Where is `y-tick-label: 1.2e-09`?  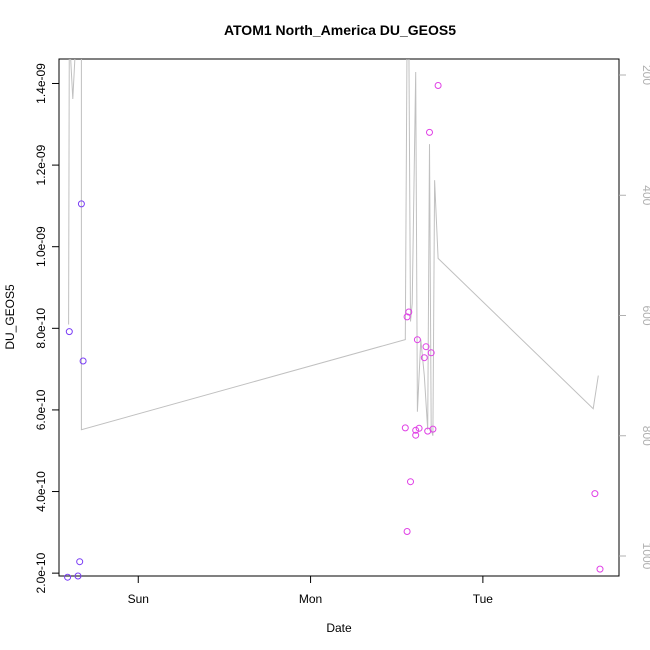 y-tick-label: 1.2e-09 is located at coordinates (41, 164).